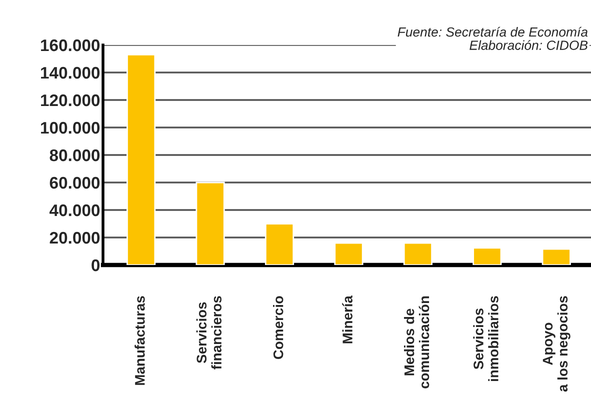 The image size is (591, 415). I want to click on x-tick-label: Medios de comunicación, so click(417, 342).